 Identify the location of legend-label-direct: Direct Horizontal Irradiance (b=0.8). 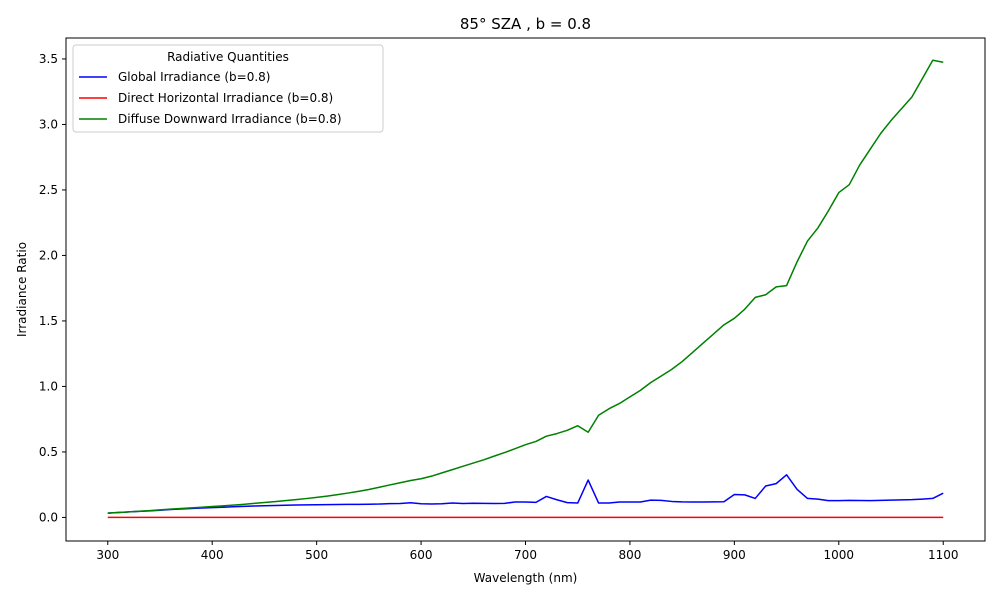
(225, 98).